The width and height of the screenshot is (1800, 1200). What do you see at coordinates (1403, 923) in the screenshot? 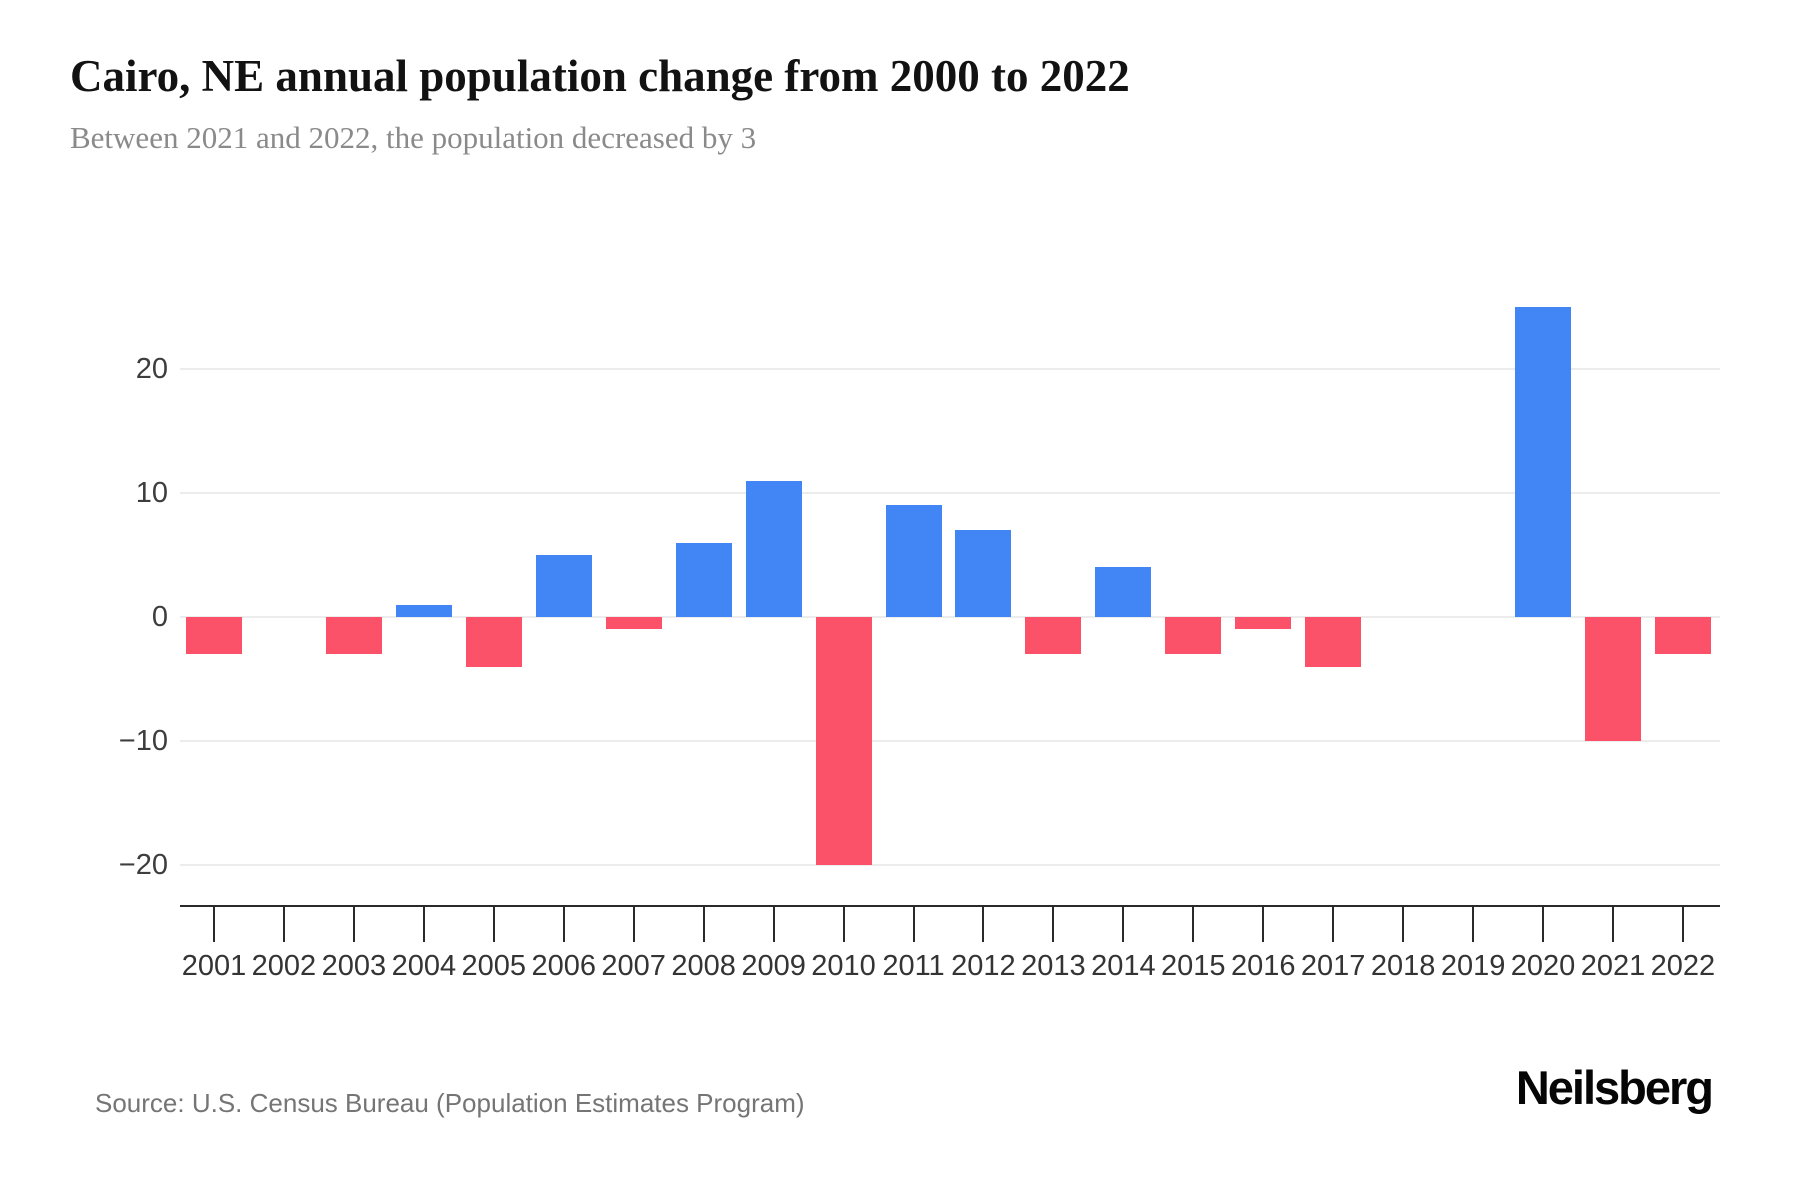
I see `x-axis-tick-2018` at bounding box center [1403, 923].